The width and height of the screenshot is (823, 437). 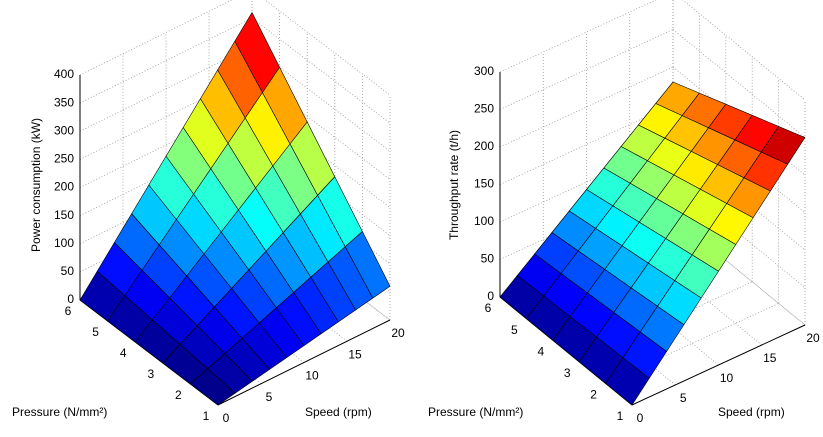 What do you see at coordinates (64, 74) in the screenshot?
I see `z-tick-label: 400` at bounding box center [64, 74].